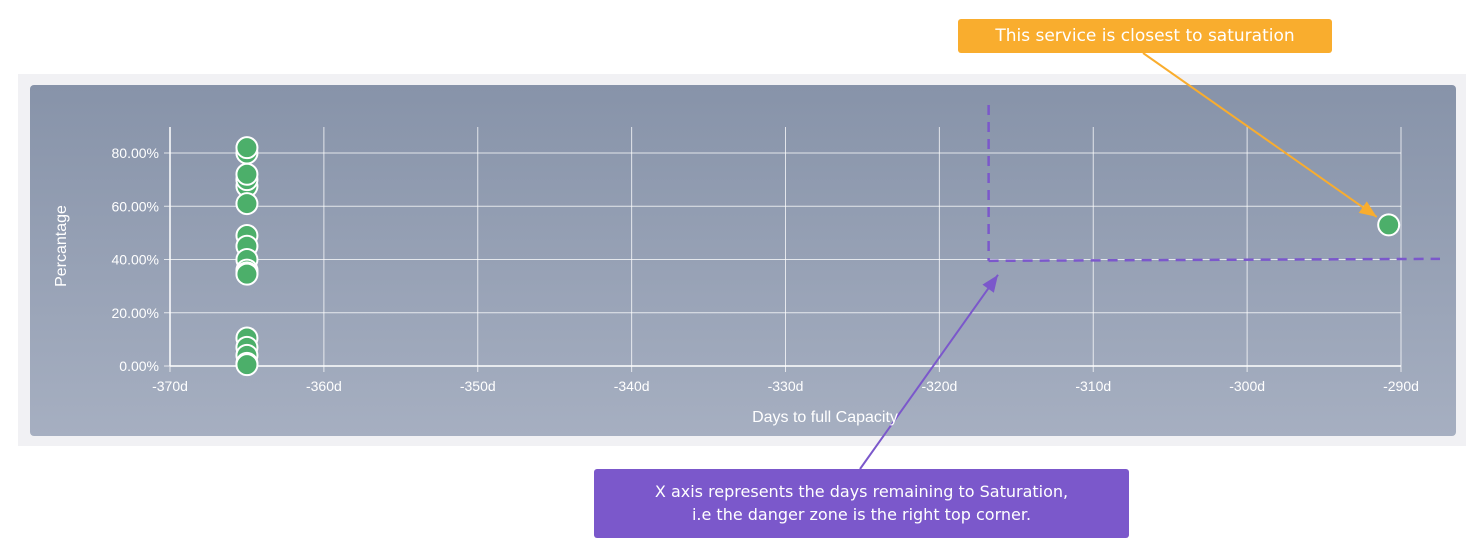 The image size is (1482, 550). I want to click on danger-zone-arrow-line, so click(929, 372).